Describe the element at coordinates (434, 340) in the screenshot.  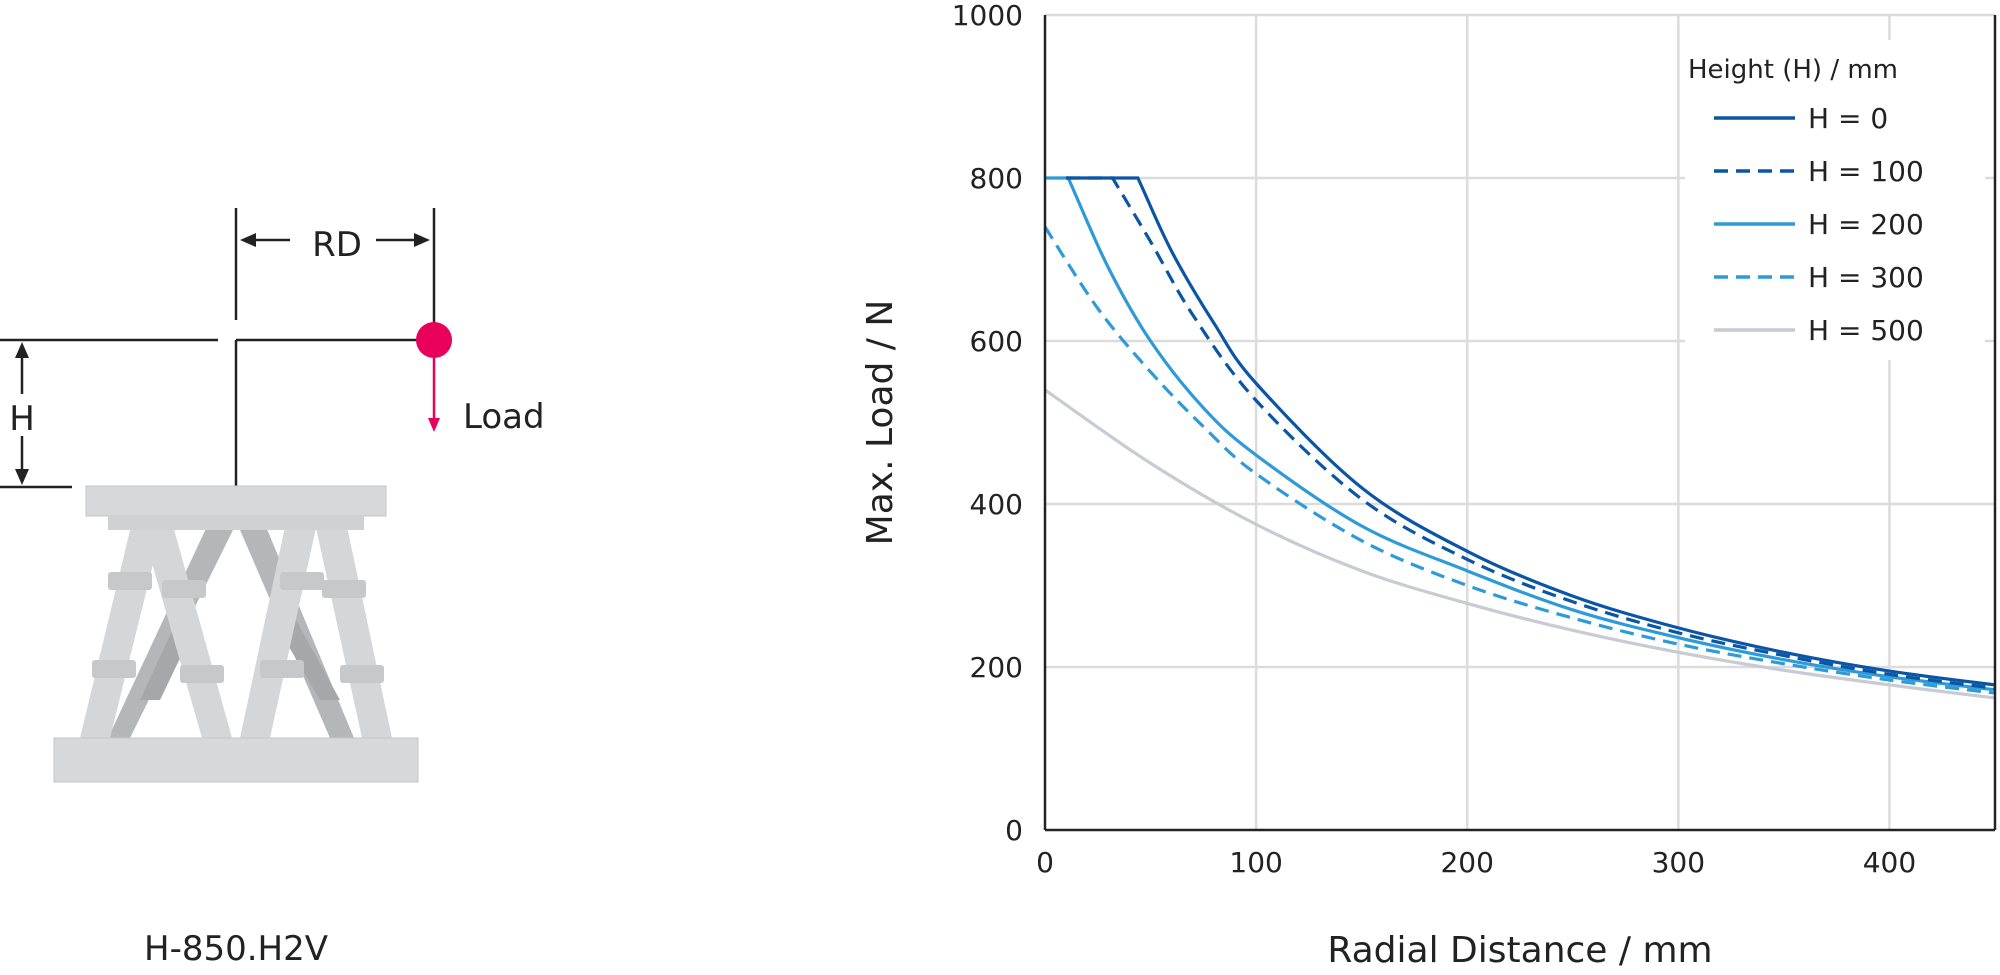
I see `load-point-icon` at that location.